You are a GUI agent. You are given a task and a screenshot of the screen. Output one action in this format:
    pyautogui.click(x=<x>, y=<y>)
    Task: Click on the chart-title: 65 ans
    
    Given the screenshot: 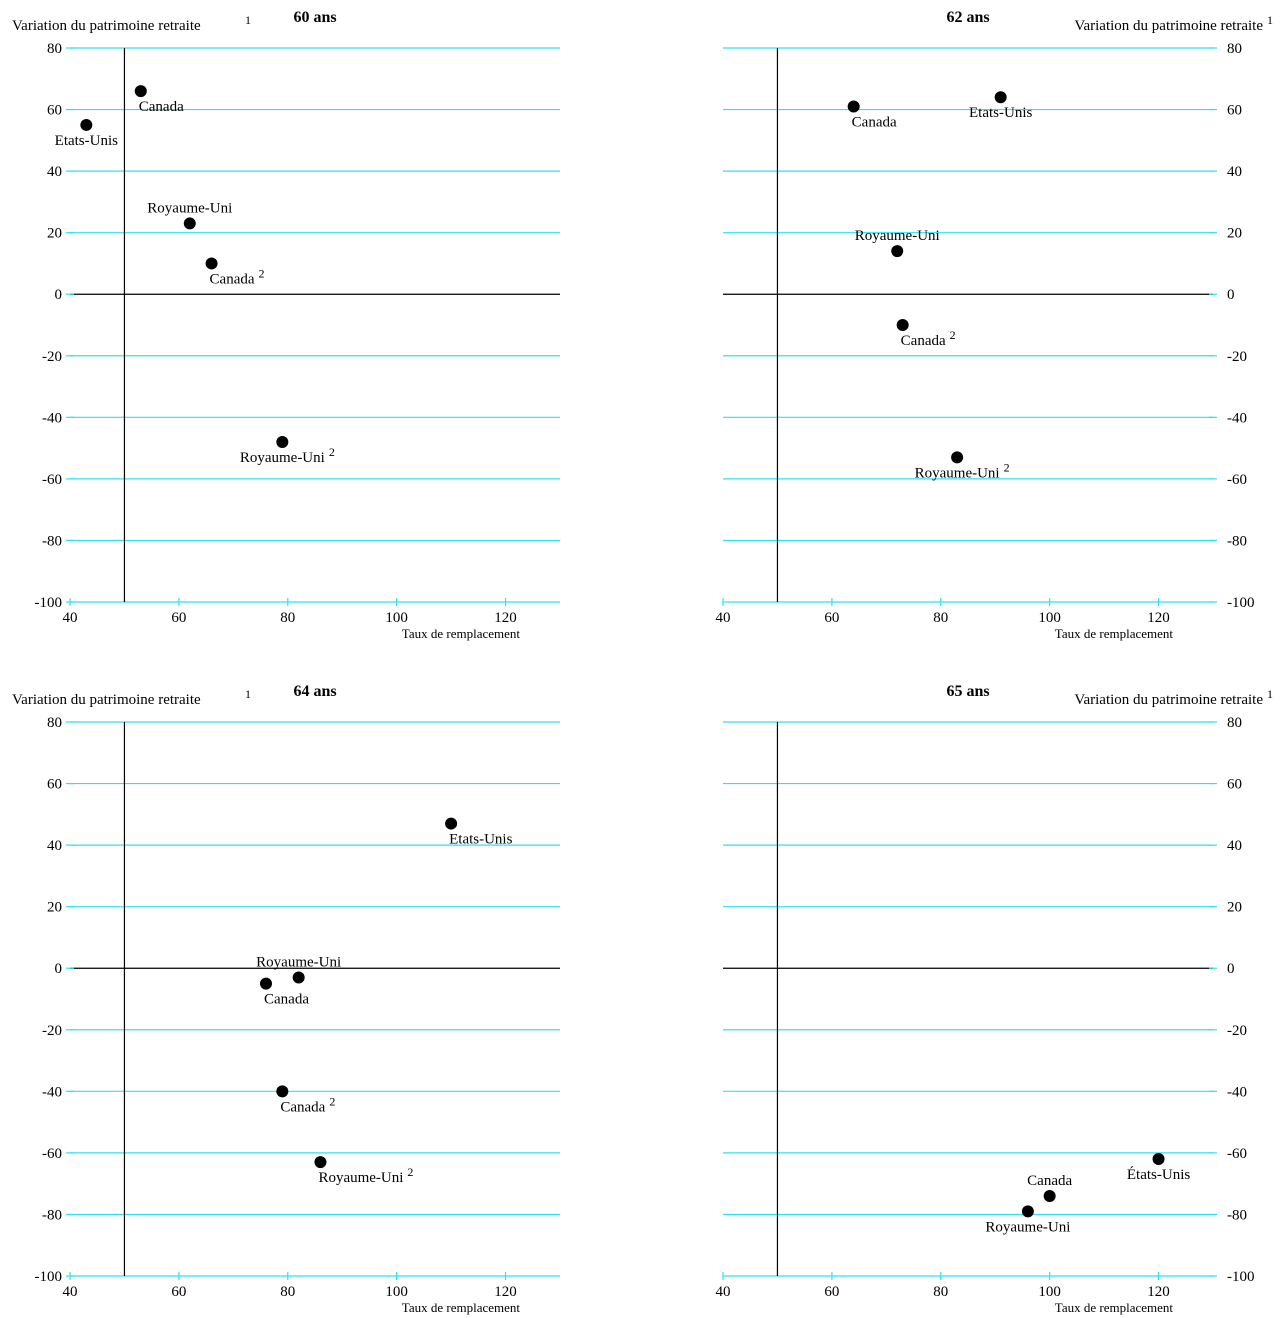 What is the action you would take?
    pyautogui.click(x=967, y=691)
    